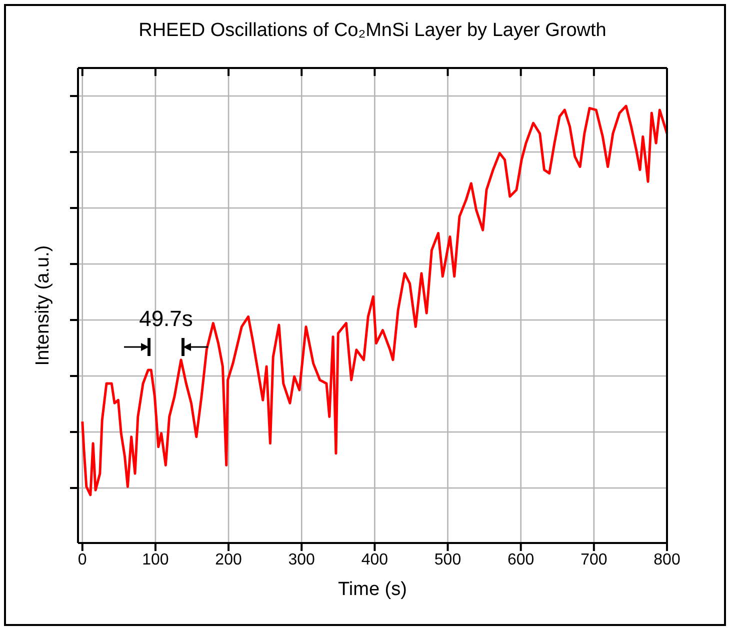 The width and height of the screenshot is (730, 628). Describe the element at coordinates (594, 559) in the screenshot. I see `x-tick-label: 700` at that location.